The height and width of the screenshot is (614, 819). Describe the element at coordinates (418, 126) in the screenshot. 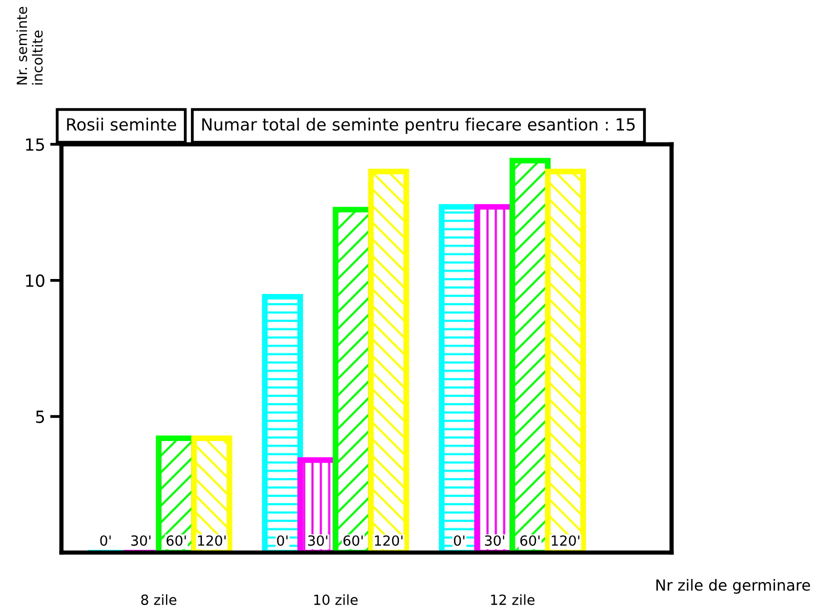

I see `text: Numar total de seminte pentru fiecare esantion : 15` at that location.